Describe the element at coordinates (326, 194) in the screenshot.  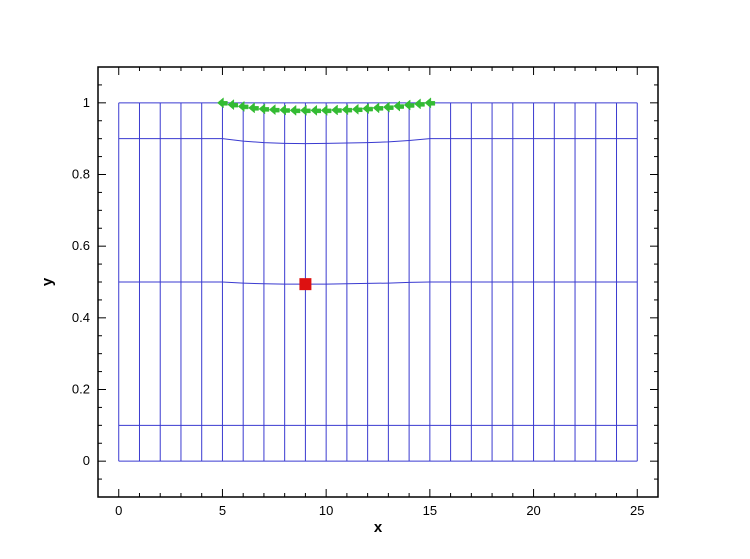
I see `series-layer` at that location.